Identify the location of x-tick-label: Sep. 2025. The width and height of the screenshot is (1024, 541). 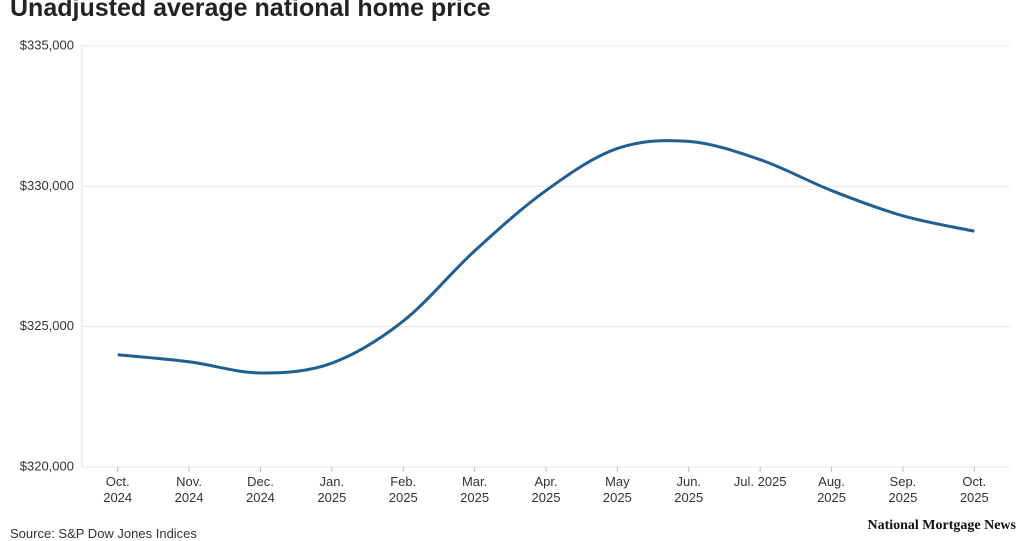
(903, 489).